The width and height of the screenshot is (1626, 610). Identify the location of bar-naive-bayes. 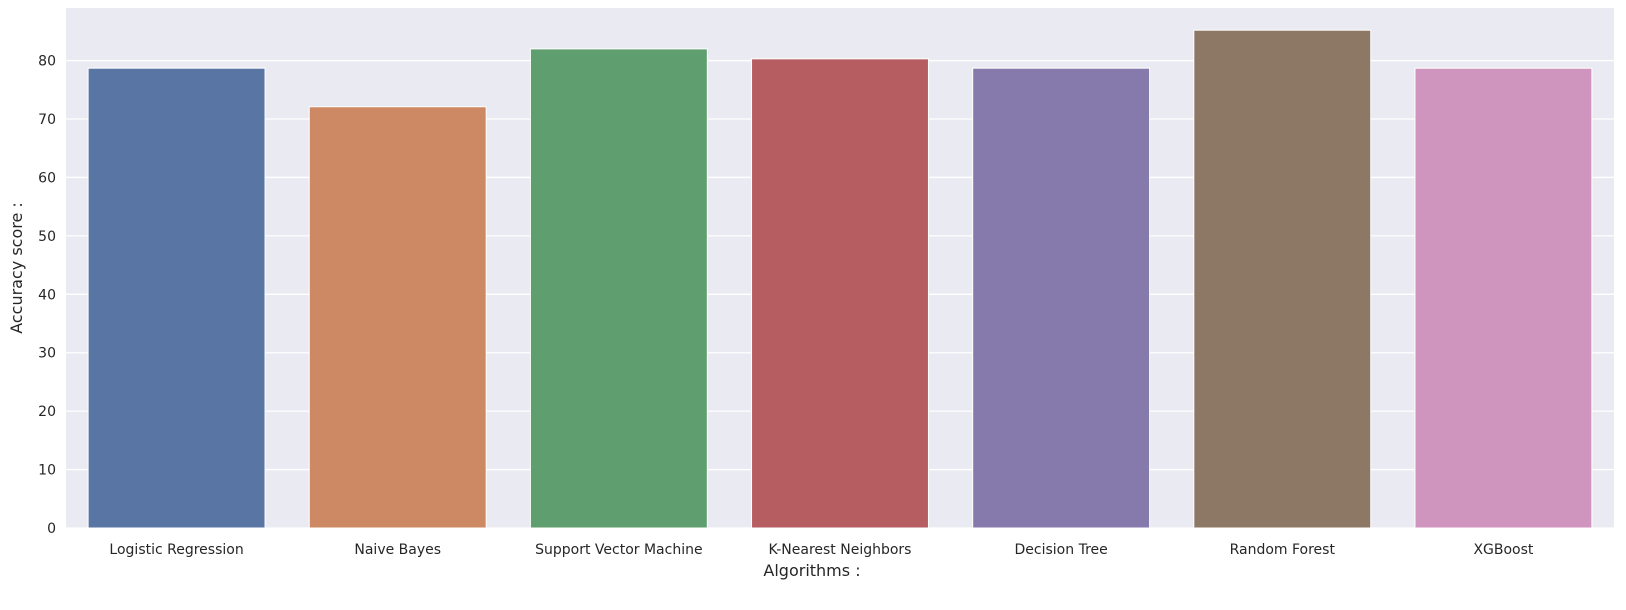
(397, 317).